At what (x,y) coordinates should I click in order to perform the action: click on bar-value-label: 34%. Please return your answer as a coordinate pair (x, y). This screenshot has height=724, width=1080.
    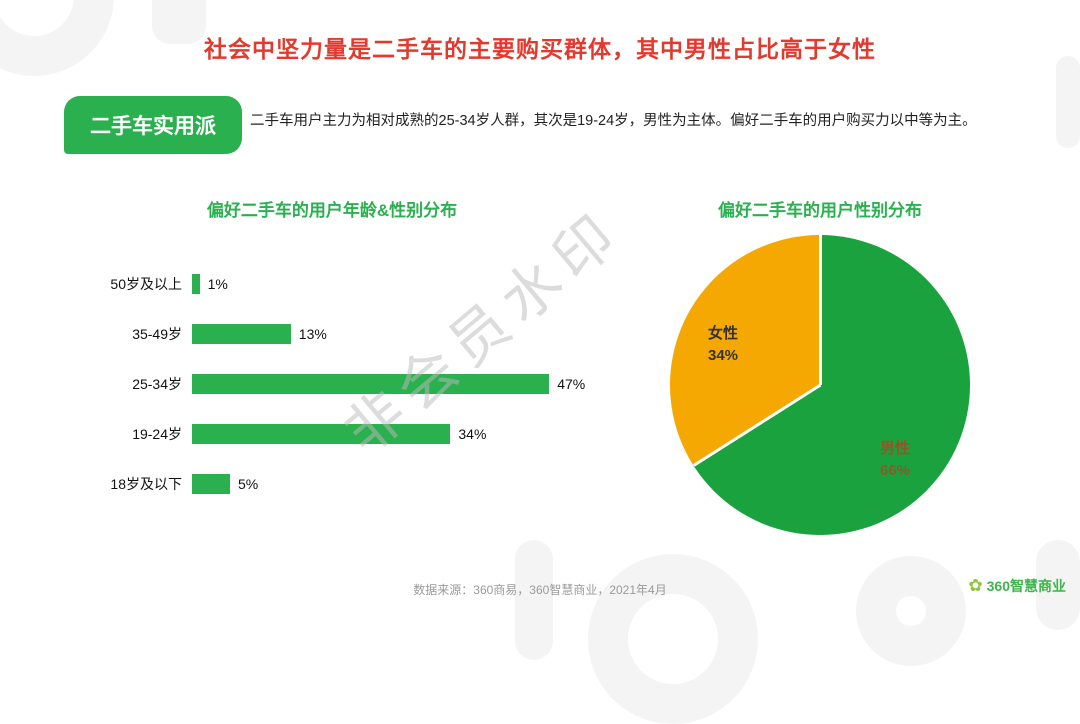
    Looking at the image, I should click on (472, 434).